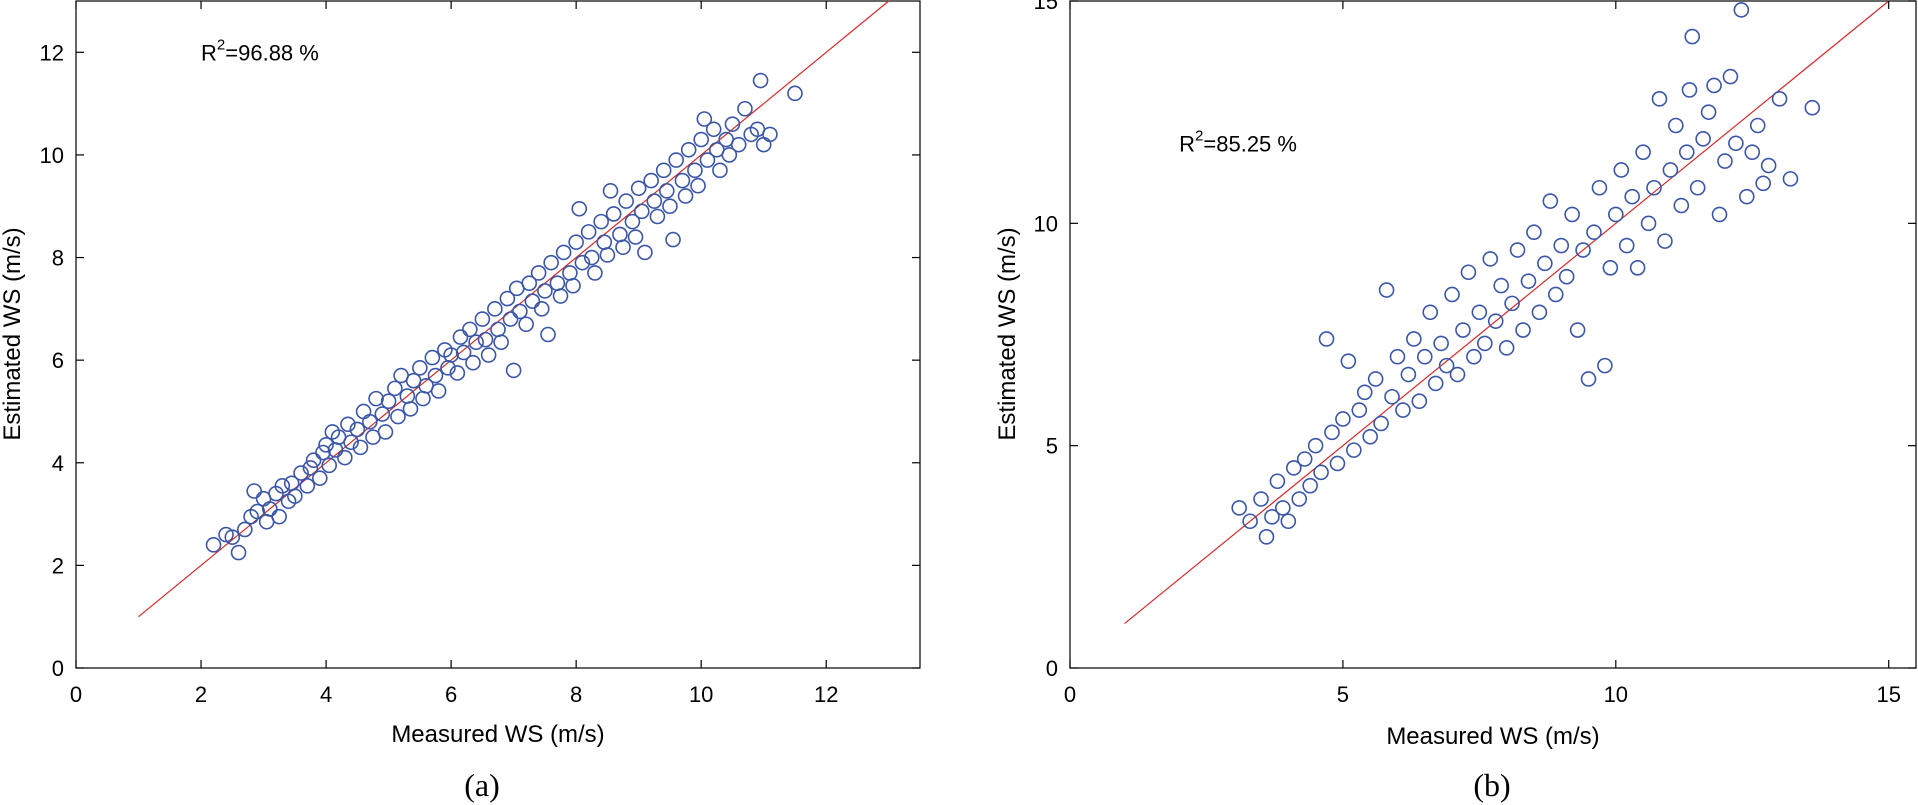 The width and height of the screenshot is (1918, 805). What do you see at coordinates (826, 694) in the screenshot?
I see `x-tick-label: 12` at bounding box center [826, 694].